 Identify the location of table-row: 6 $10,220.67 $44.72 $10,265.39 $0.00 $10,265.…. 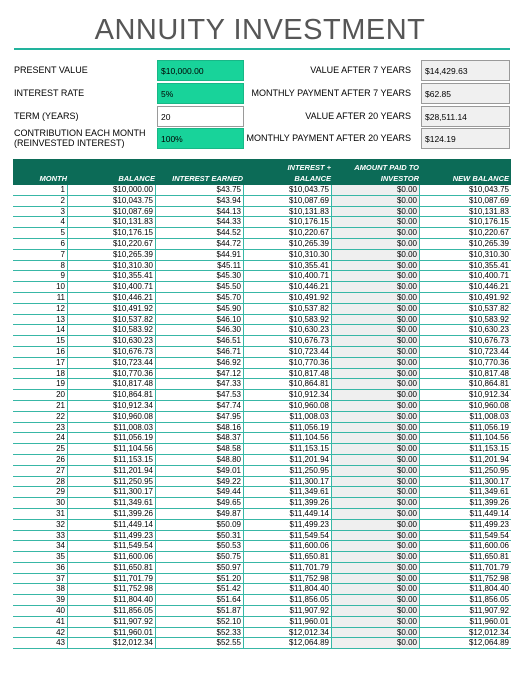
(262, 244).